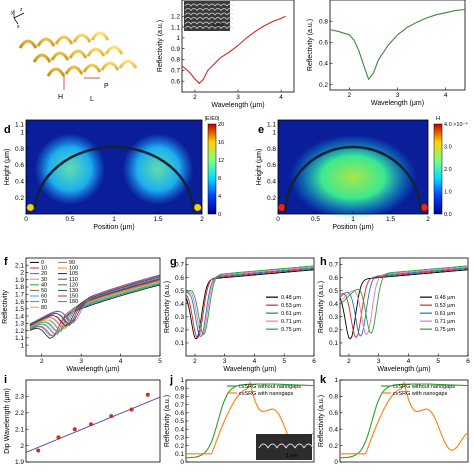 The image size is (474, 474). Describe the element at coordinates (333, 291) in the screenshot. I see `h-ytick-label-4: 0.5` at that location.